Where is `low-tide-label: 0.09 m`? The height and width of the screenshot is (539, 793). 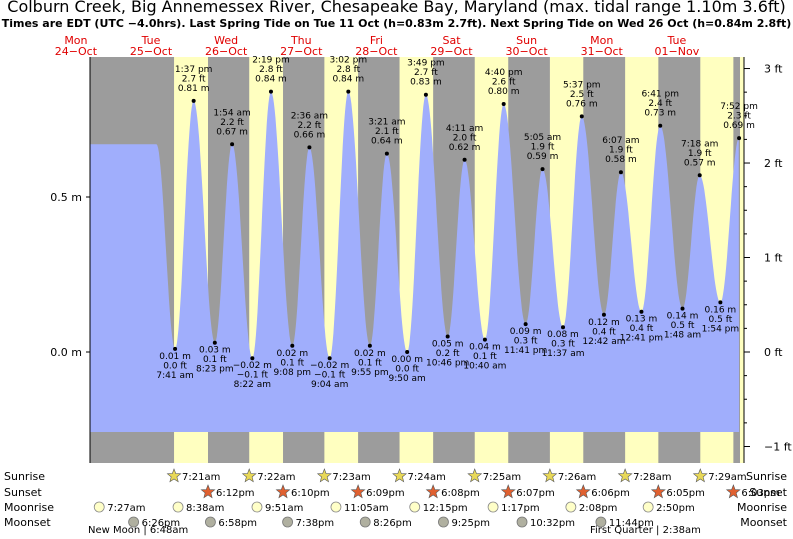
low-tide-label: 0.09 m is located at coordinates (526, 332).